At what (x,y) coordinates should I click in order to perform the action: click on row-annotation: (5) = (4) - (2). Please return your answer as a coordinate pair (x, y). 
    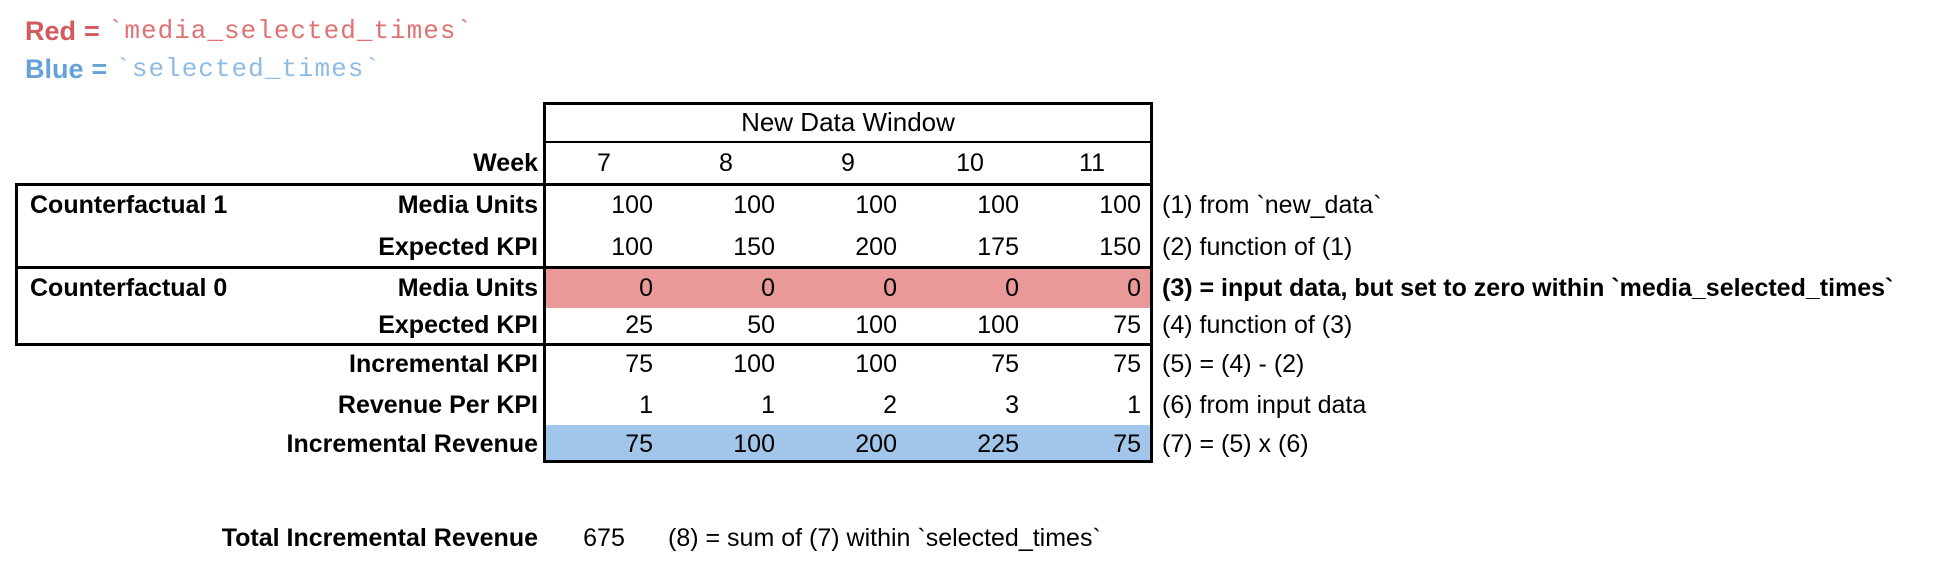
    Looking at the image, I should click on (1233, 363).